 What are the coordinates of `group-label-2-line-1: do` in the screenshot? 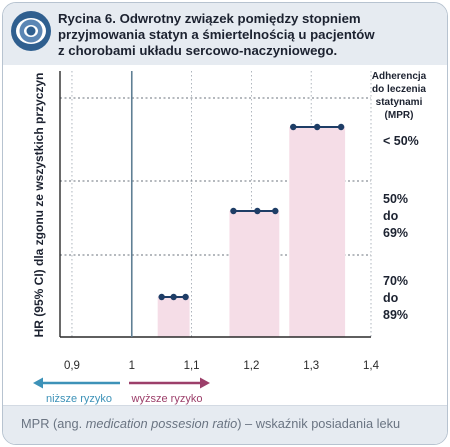 It's located at (391, 298).